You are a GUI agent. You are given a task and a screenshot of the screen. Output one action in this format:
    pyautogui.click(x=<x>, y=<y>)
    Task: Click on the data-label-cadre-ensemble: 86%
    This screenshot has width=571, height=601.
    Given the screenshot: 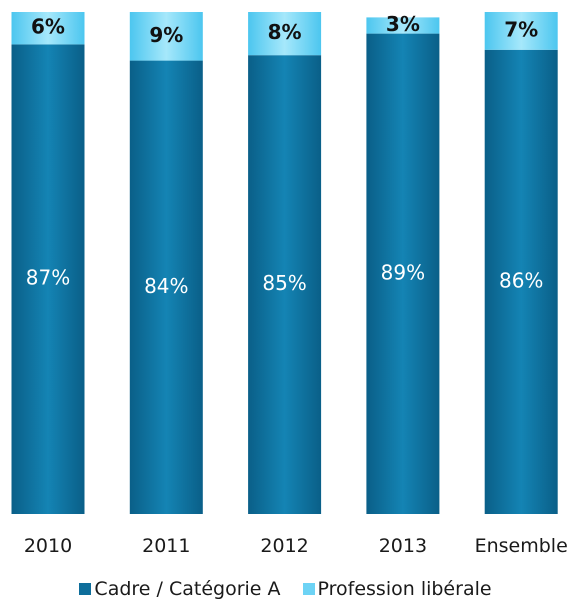 What is the action you would take?
    pyautogui.click(x=521, y=280)
    